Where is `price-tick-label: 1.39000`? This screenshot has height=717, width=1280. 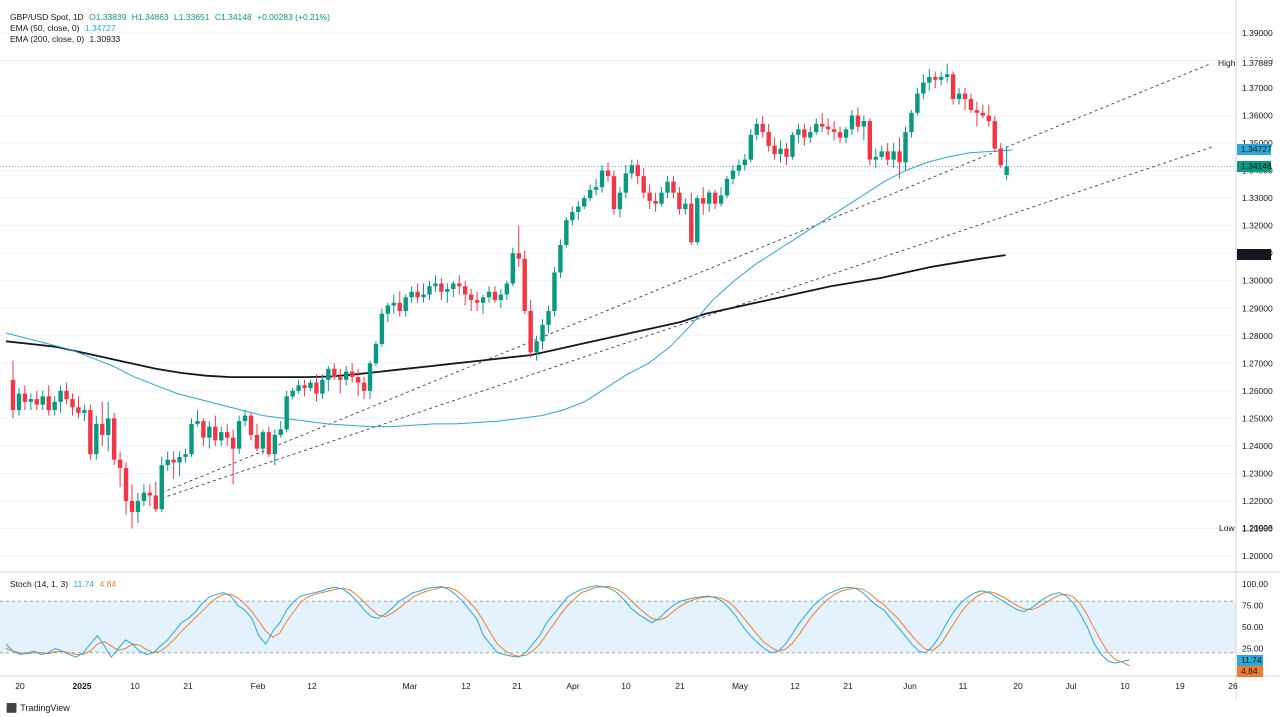 price-tick-label: 1.39000 is located at coordinates (1257, 33).